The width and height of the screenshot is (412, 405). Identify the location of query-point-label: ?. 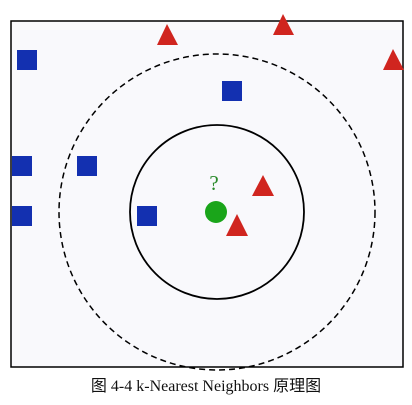
(213, 183).